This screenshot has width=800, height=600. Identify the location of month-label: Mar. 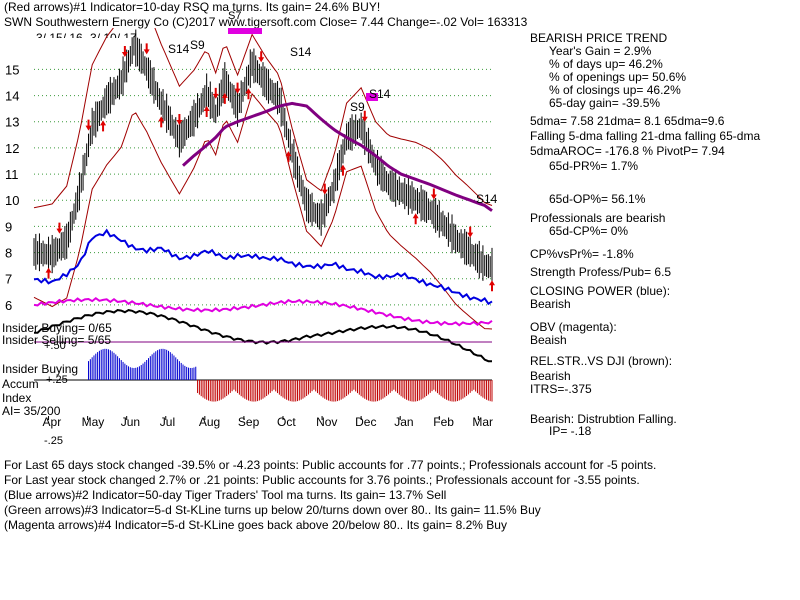
(482, 422).